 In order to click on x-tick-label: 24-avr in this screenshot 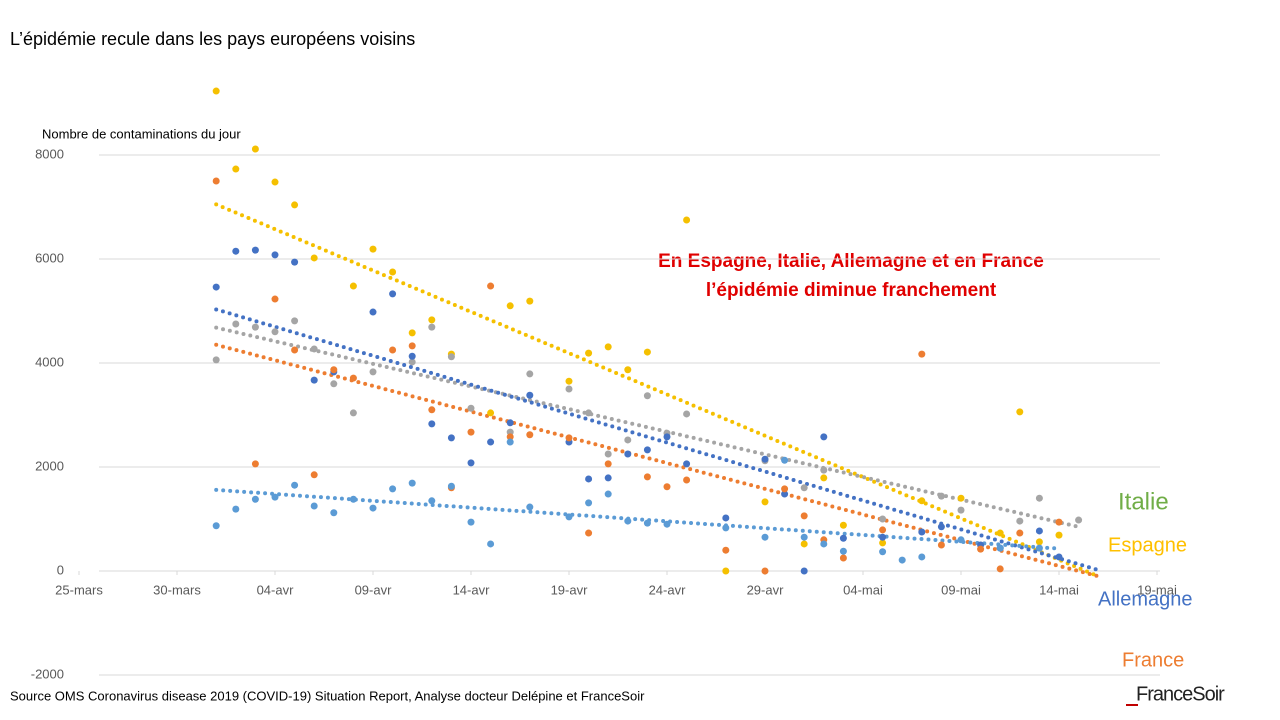, I will do `click(668, 589)`.